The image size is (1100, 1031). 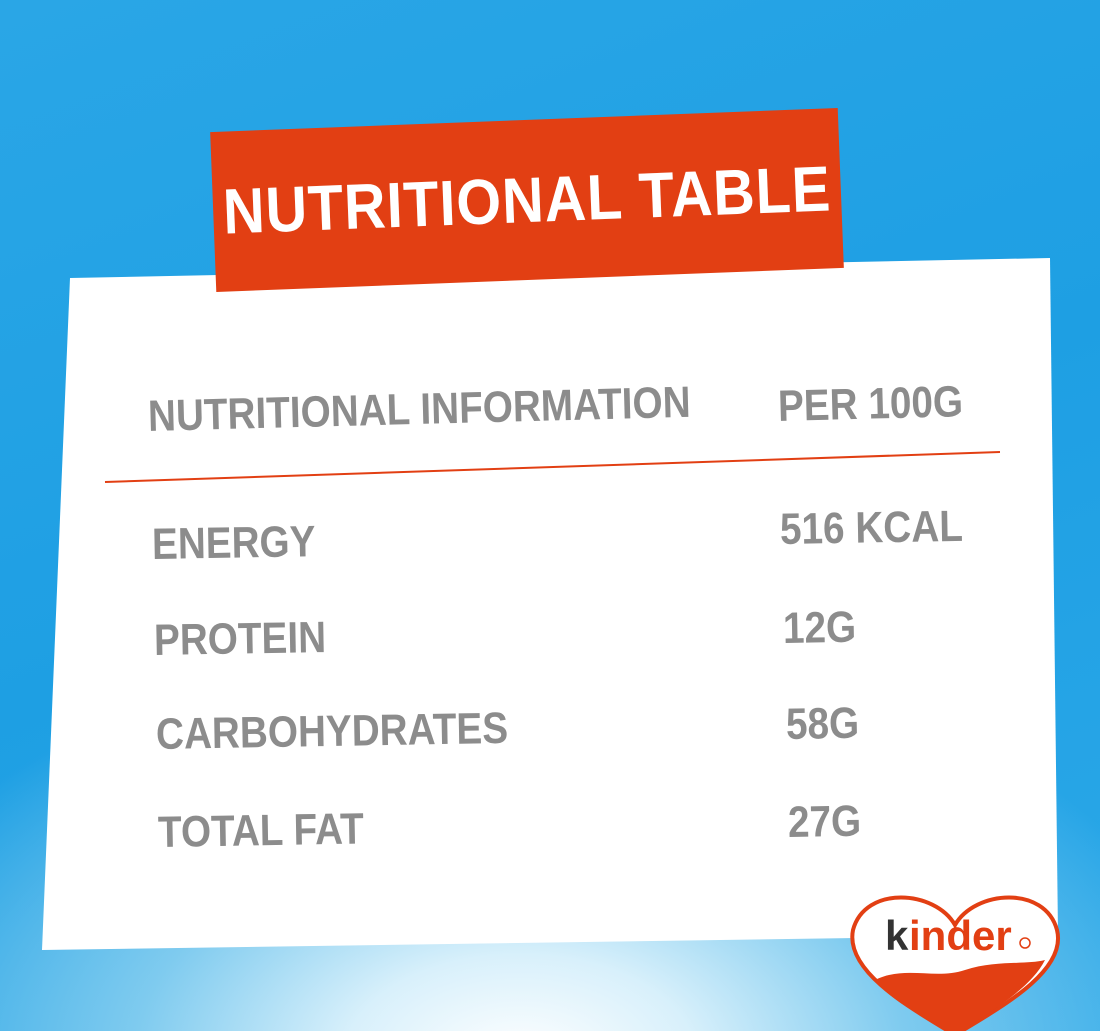 I want to click on header-value: PER 100G, so click(x=870, y=404).